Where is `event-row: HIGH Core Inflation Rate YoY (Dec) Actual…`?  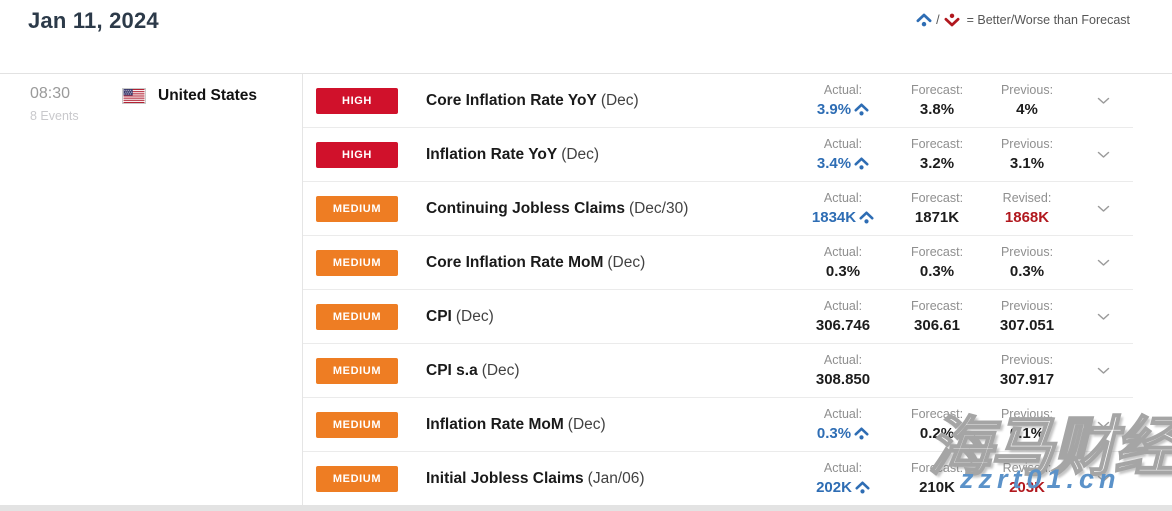
event-row: HIGH Core Inflation Rate YoY (Dec) Actual… is located at coordinates (718, 101).